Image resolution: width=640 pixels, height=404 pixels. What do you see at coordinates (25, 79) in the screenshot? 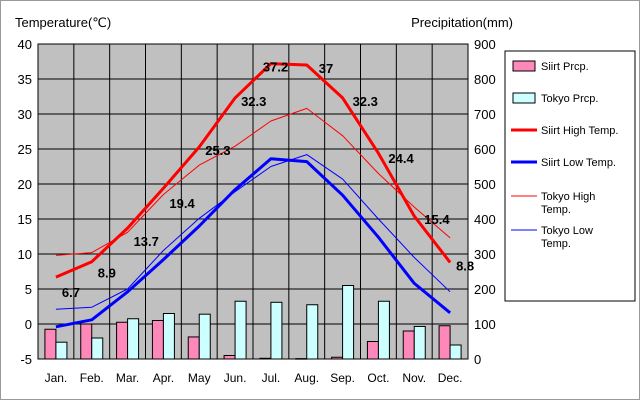
I see `left-tick-label: 35` at bounding box center [25, 79].